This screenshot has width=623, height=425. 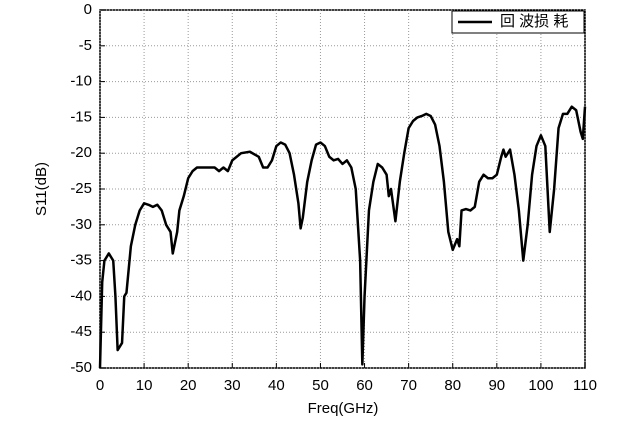 I want to click on x-tick-label: 60, so click(x=364, y=385).